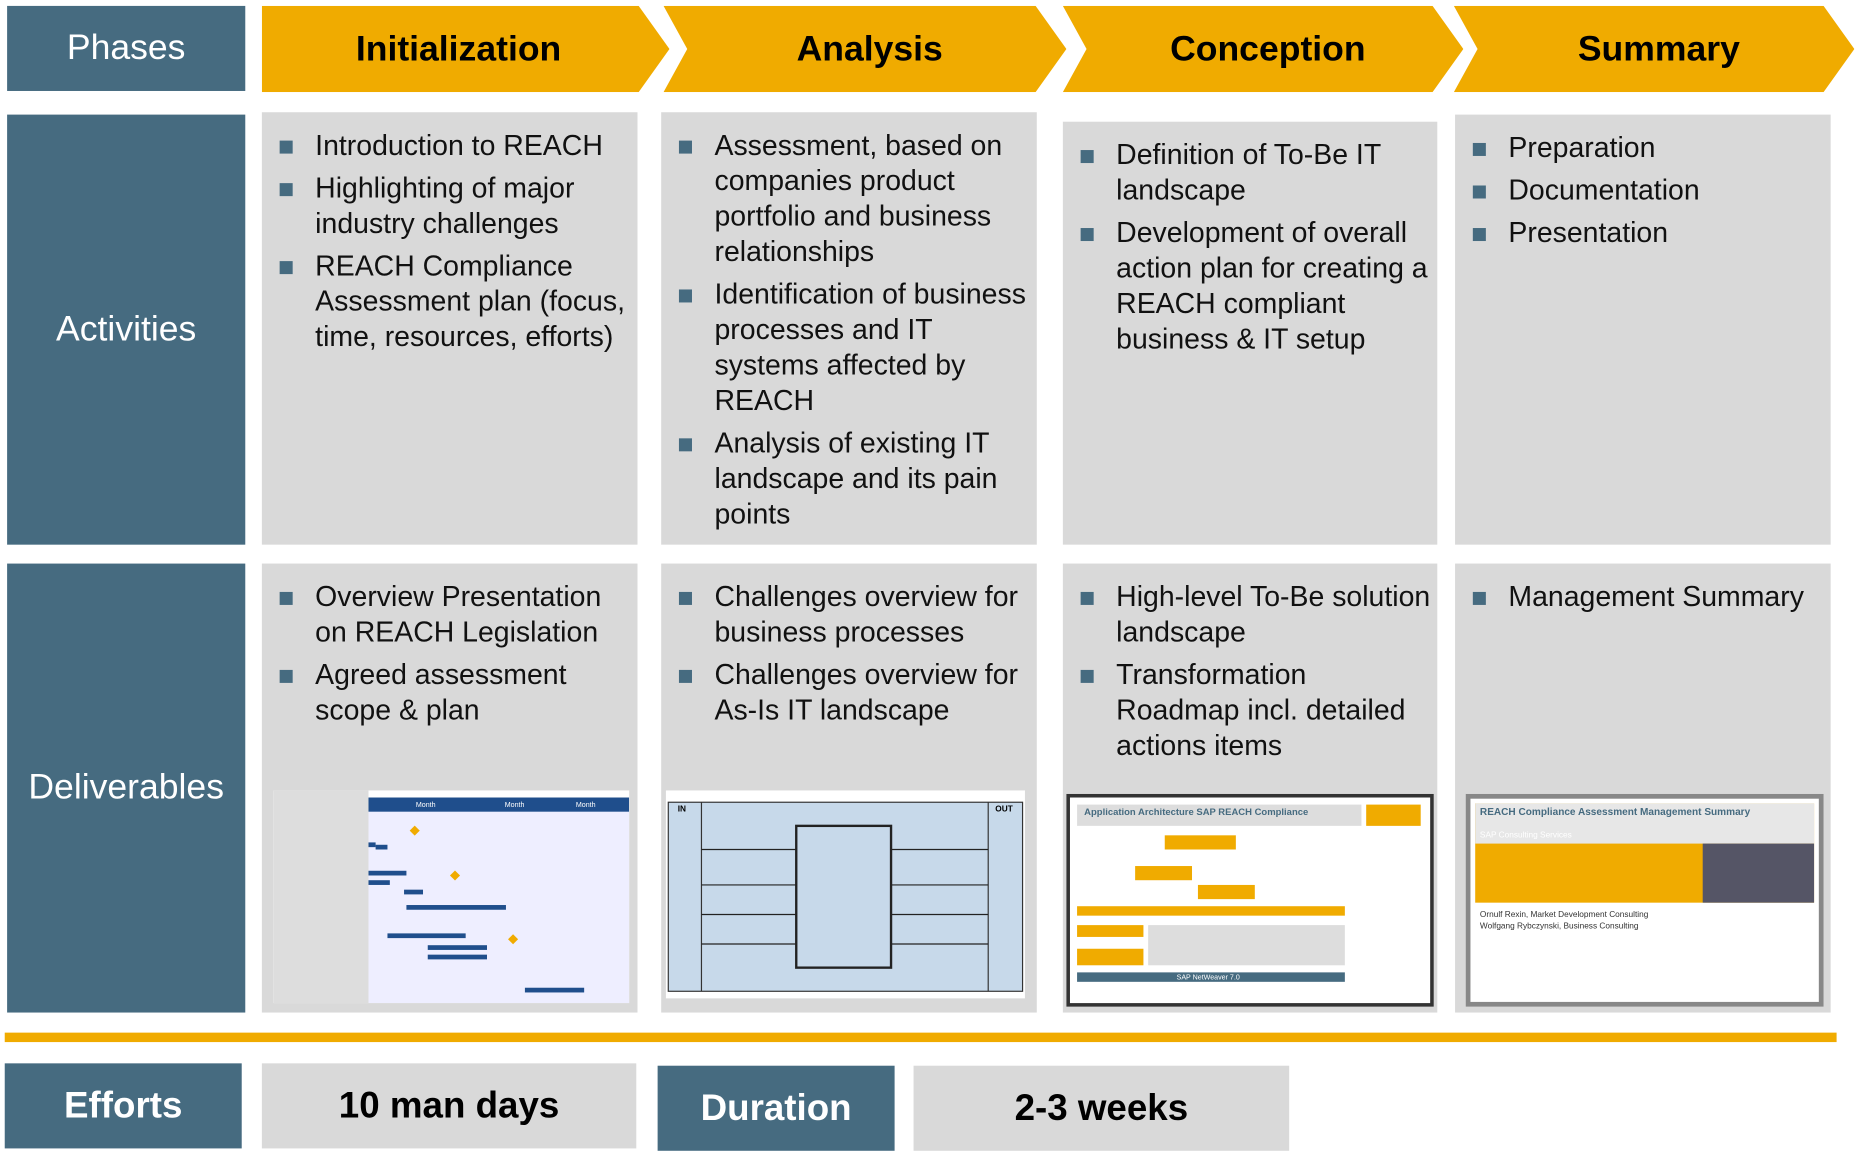 This screenshot has height=1152, width=1858. What do you see at coordinates (458, 48) in the screenshot?
I see `phase-title: Initialization` at bounding box center [458, 48].